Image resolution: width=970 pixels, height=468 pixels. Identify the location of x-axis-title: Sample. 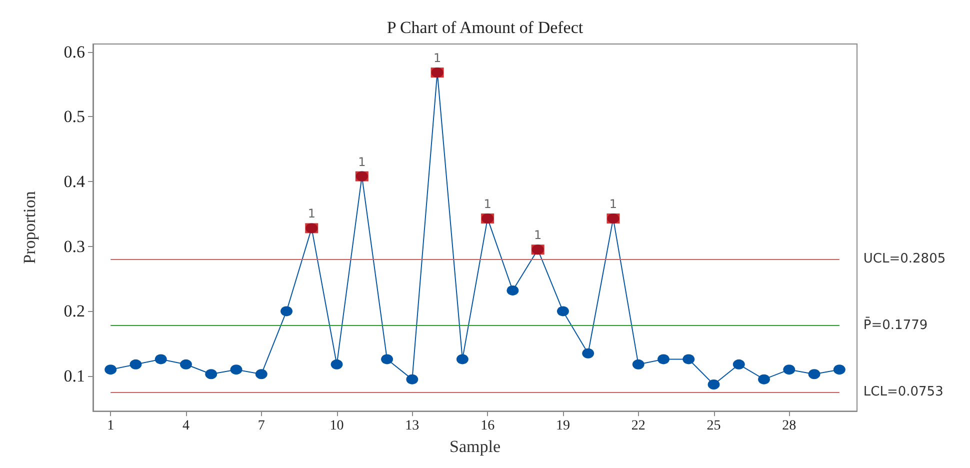
(475, 446).